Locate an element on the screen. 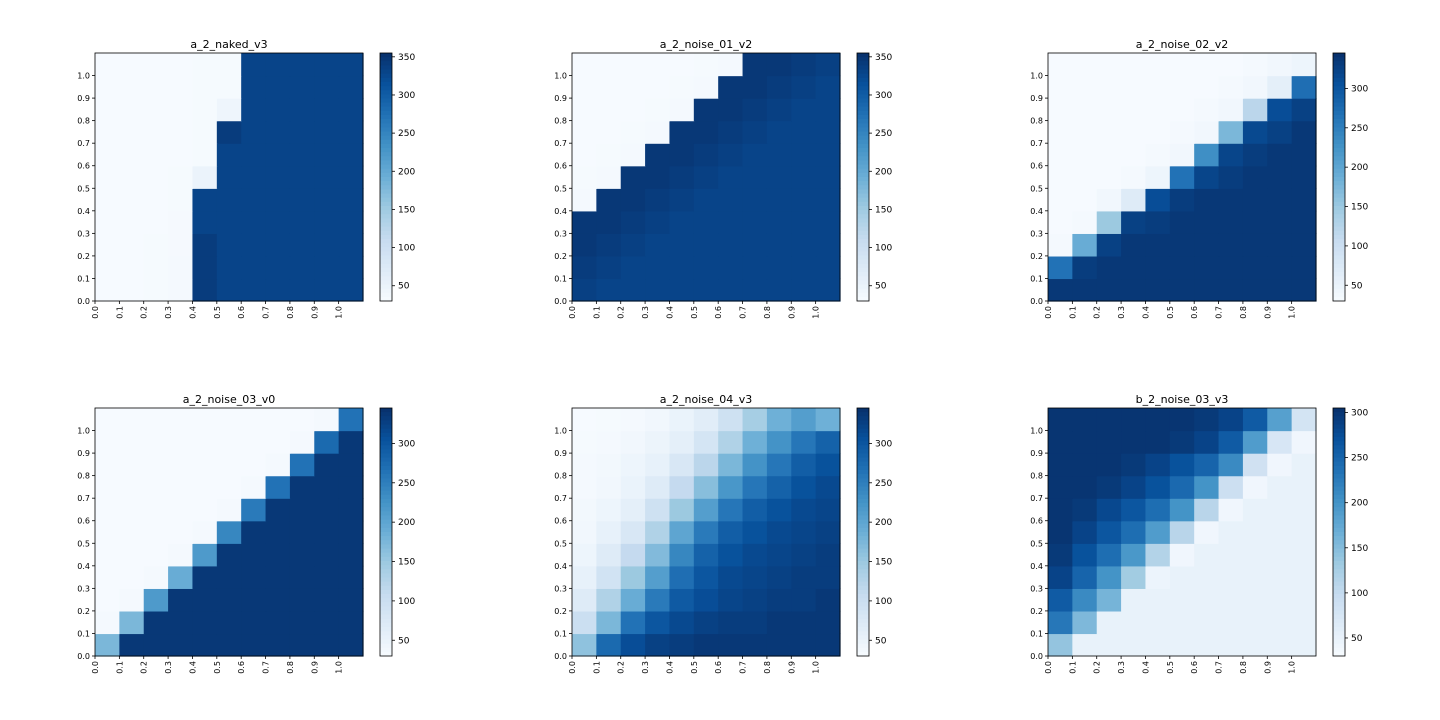 Image resolution: width=1440 pixels, height=720 pixels. x-tick-label: 0.5 is located at coordinates (217, 667).